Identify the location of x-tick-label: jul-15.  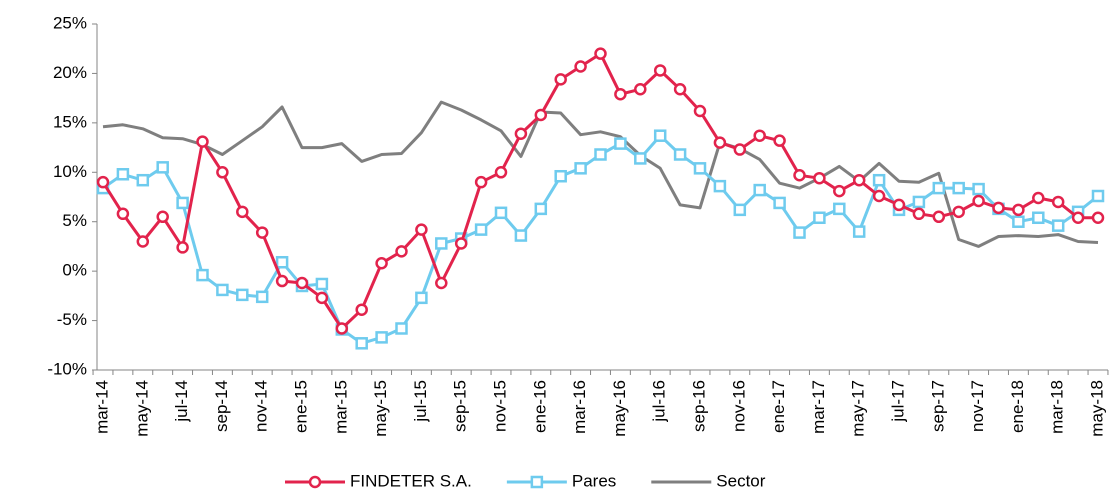
(420, 401).